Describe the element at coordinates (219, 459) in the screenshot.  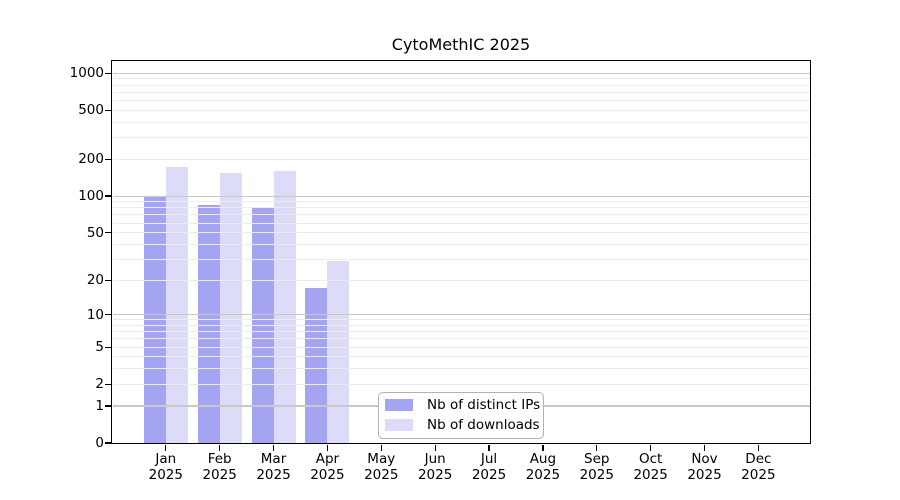
I see `x-tick-label-line: Feb` at that location.